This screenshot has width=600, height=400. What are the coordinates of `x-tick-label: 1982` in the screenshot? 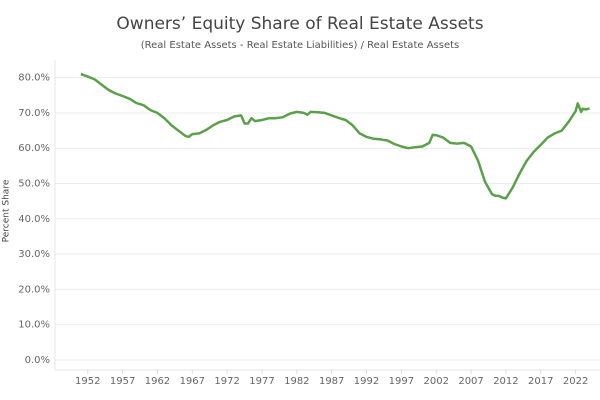 It's located at (296, 381).